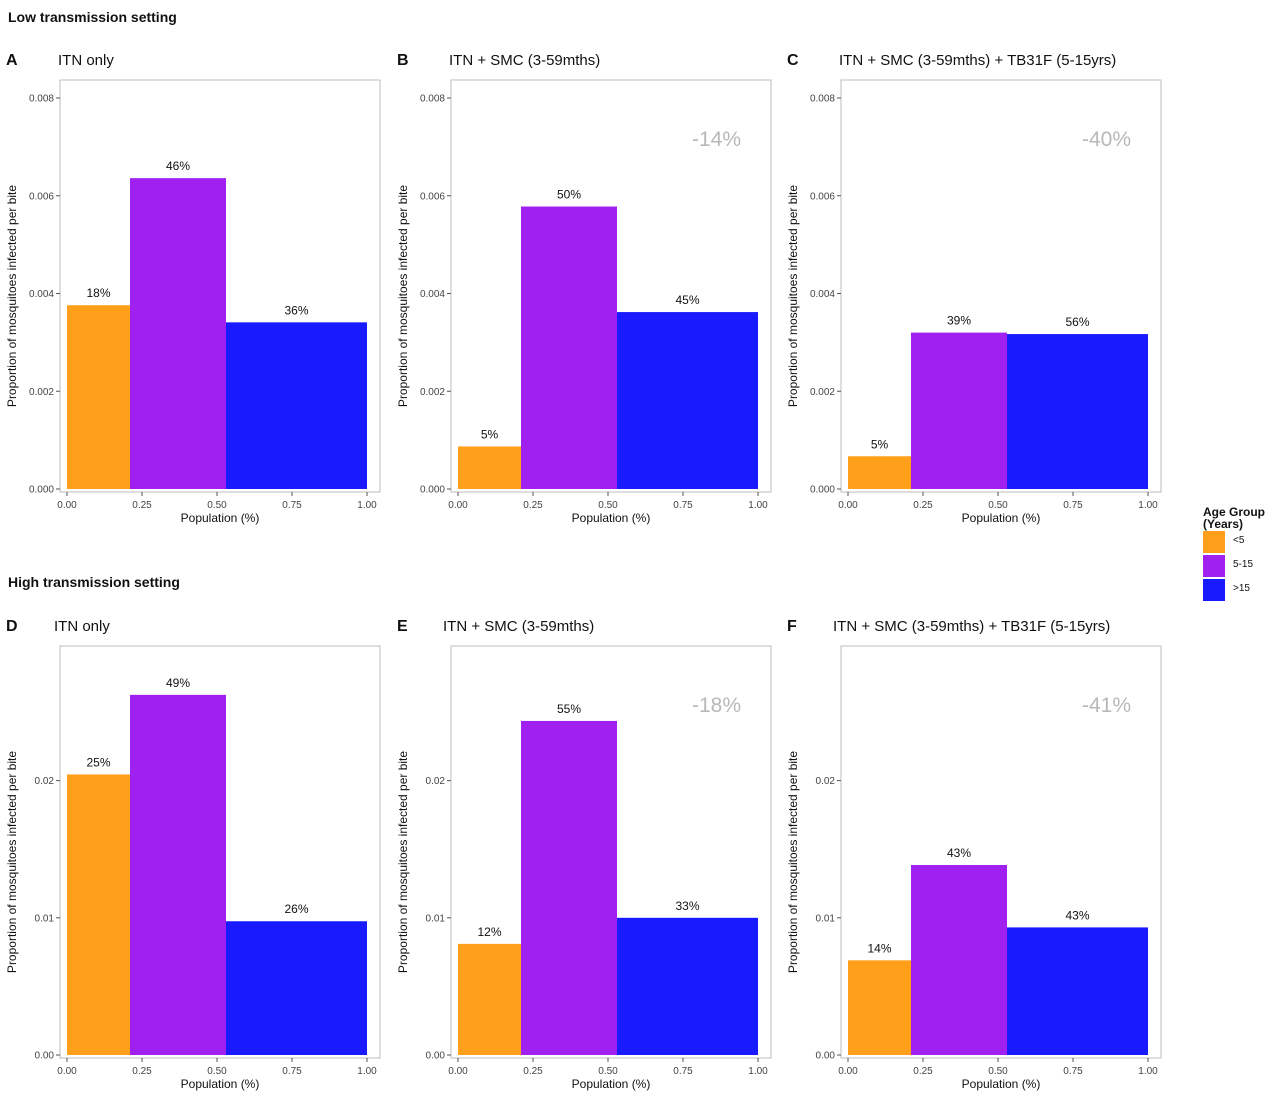 This screenshot has height=1113, width=1280. Describe the element at coordinates (403, 60) in the screenshot. I see `panel-letter: B` at that location.